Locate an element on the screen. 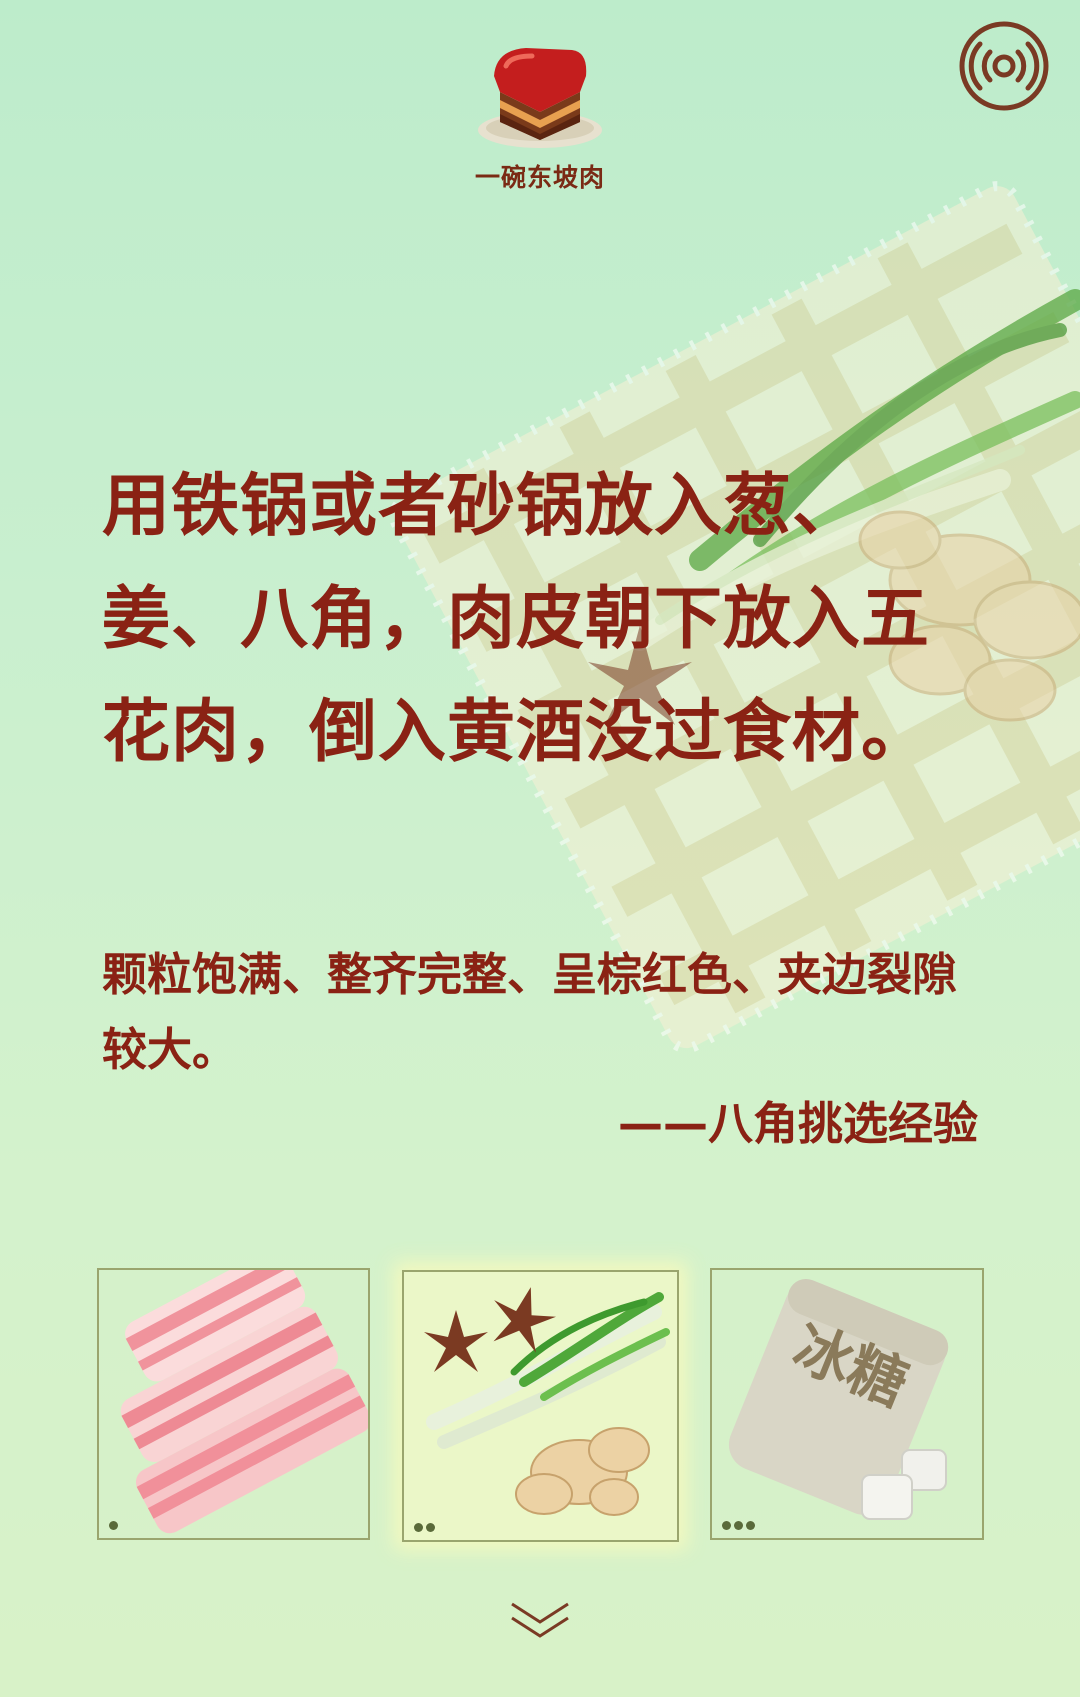  ingredient-card-pork-belly is located at coordinates (233, 1404).